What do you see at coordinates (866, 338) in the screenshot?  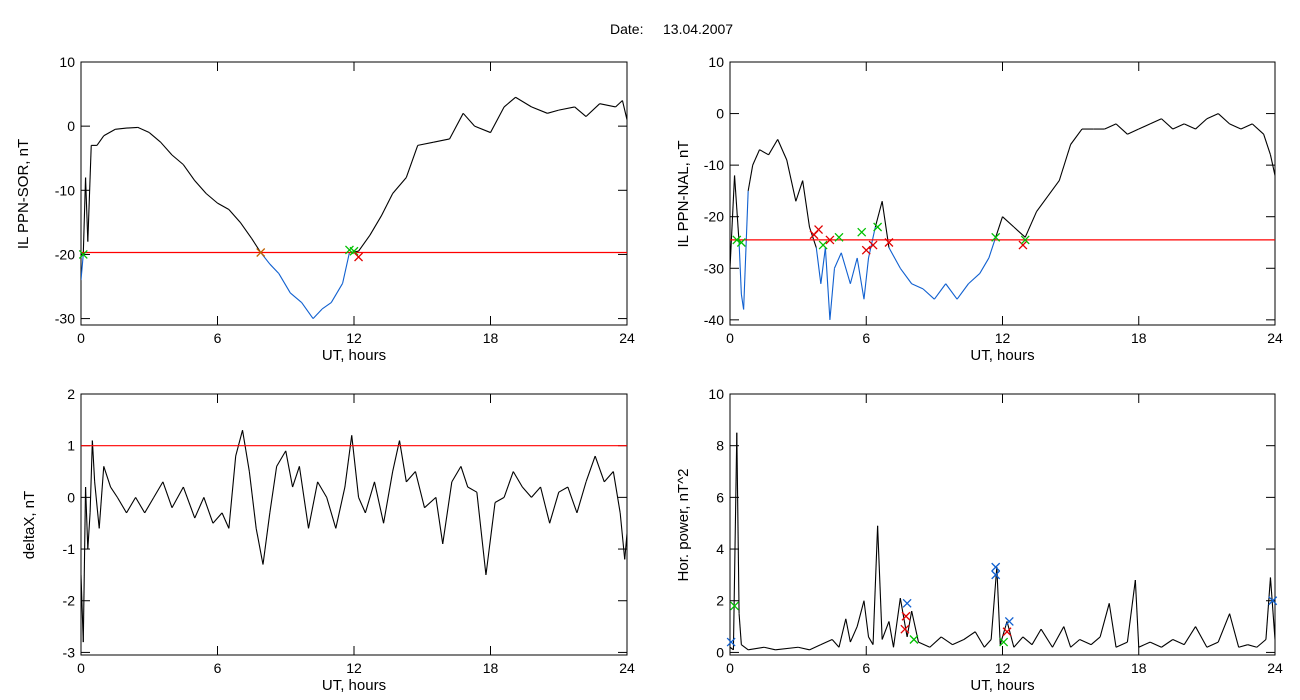 I see `x-tick-label: 6` at bounding box center [866, 338].